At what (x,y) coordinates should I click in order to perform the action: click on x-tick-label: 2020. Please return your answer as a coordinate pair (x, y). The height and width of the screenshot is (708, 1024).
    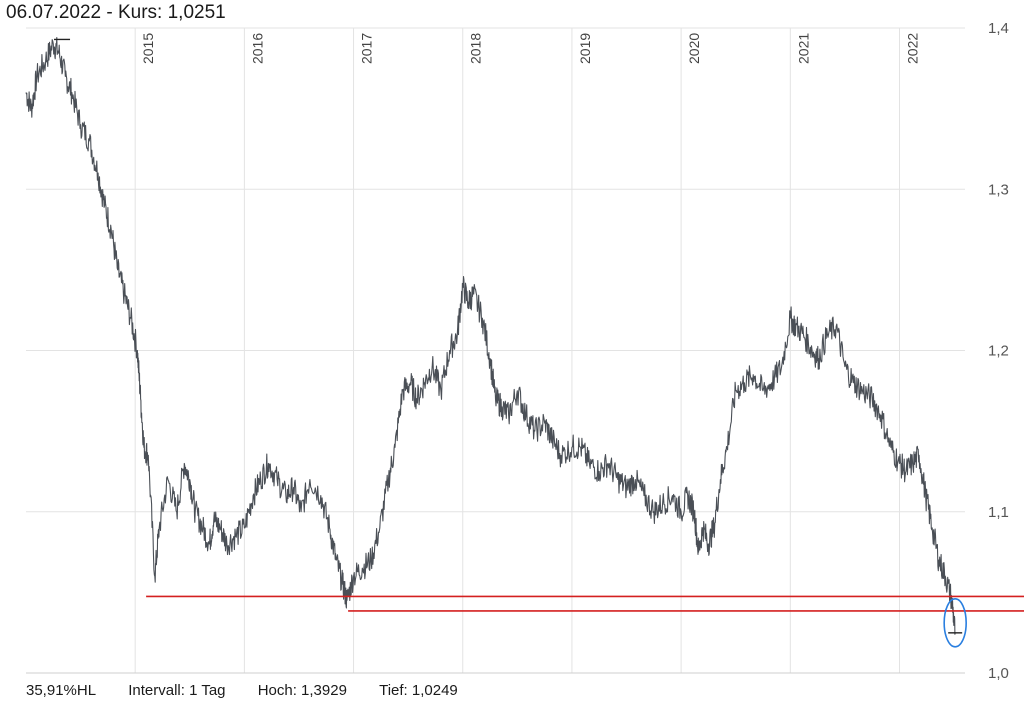
    Looking at the image, I should click on (694, 48).